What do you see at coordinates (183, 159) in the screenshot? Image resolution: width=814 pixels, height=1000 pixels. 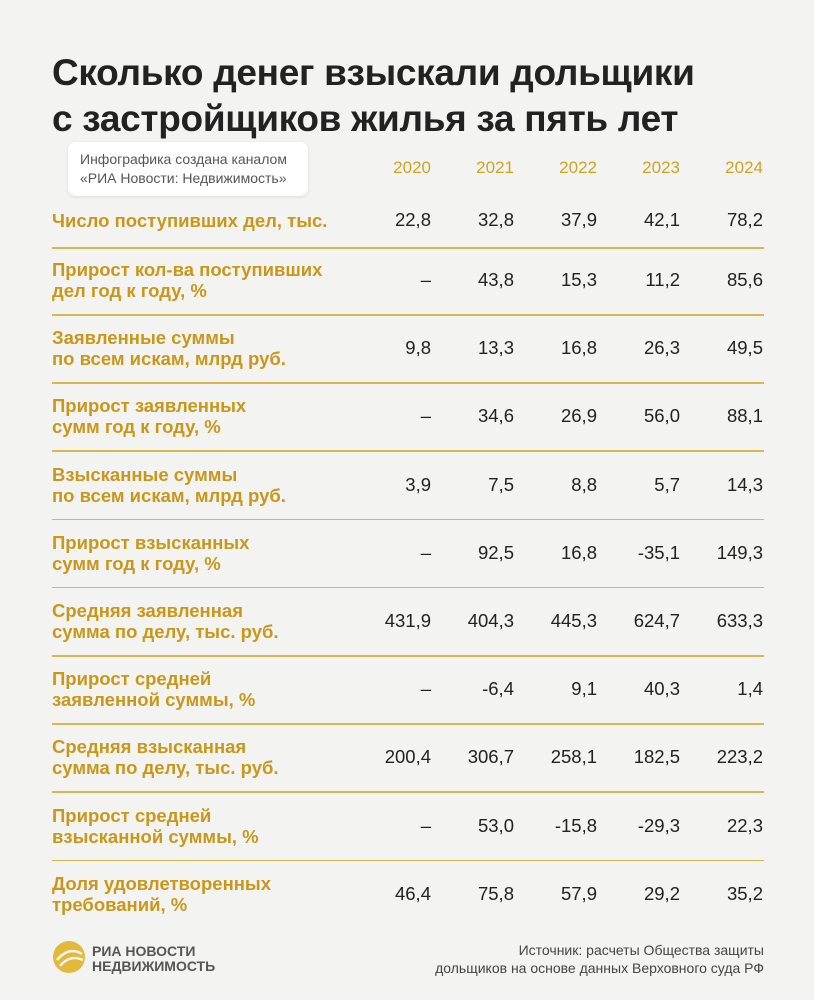 I see `badge-text: Инфографика создана каналом` at bounding box center [183, 159].